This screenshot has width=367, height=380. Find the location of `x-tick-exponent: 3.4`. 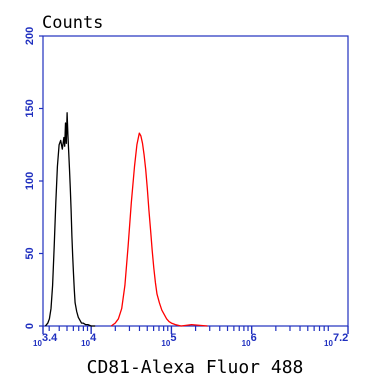

x-tick-exponent: 3.4 is located at coordinates (50, 338).